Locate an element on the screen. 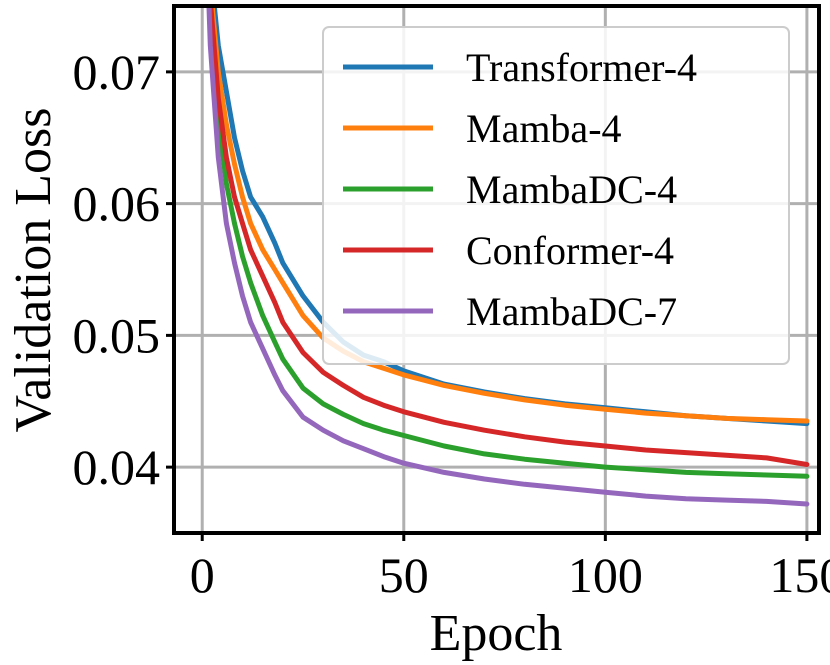  y-tick-label: 0.06 is located at coordinates (117, 204).